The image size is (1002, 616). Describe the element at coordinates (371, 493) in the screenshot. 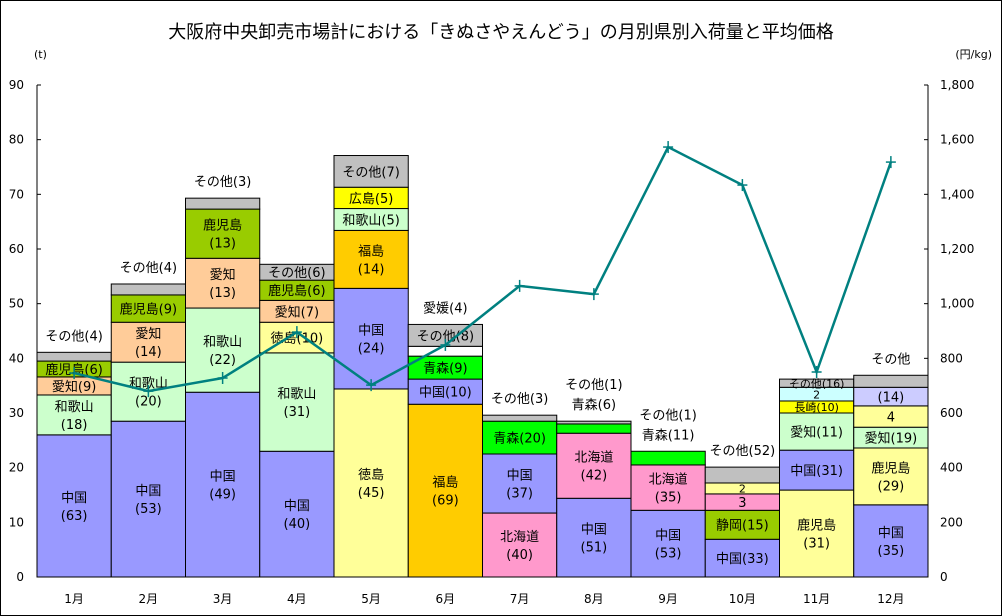

I see `segment-label: (45)` at that location.